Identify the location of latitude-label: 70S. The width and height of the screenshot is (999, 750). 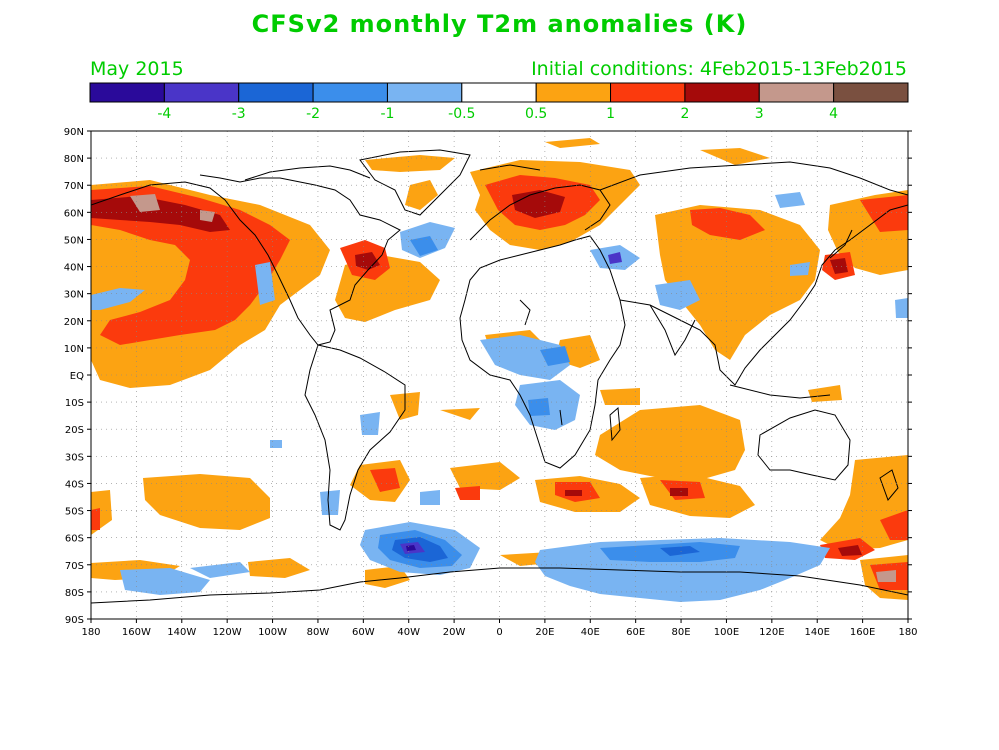
(74, 566).